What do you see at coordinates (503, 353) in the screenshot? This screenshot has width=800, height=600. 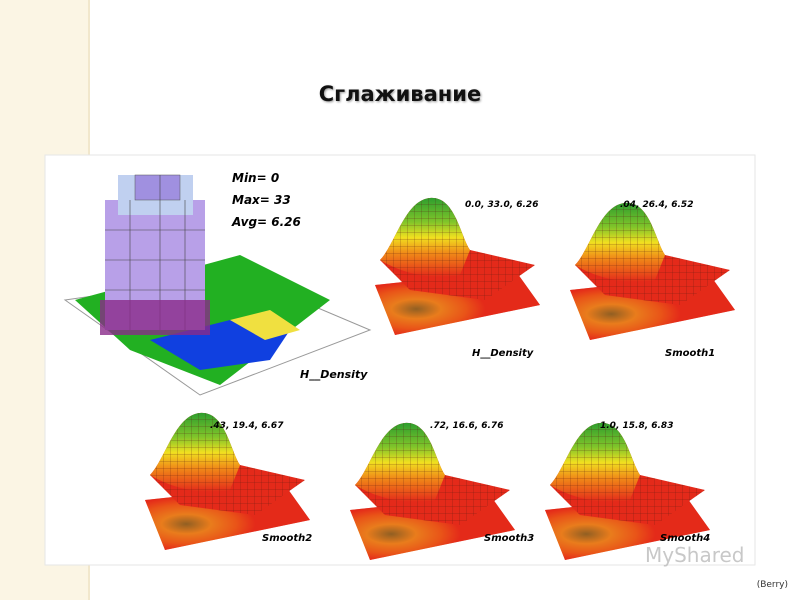 I see `panel-label: H__Density` at bounding box center [503, 353].